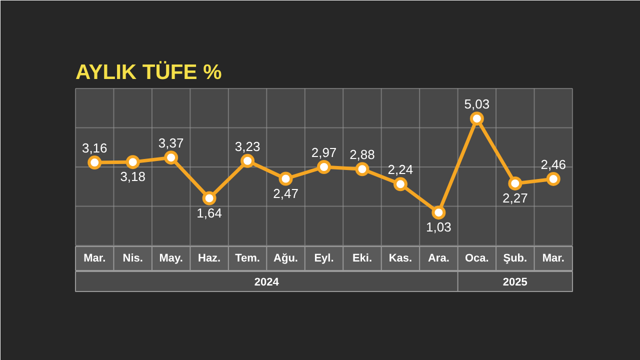 This screenshot has height=360, width=640. Describe the element at coordinates (171, 143) in the screenshot. I see `data-label: 3,37` at that location.